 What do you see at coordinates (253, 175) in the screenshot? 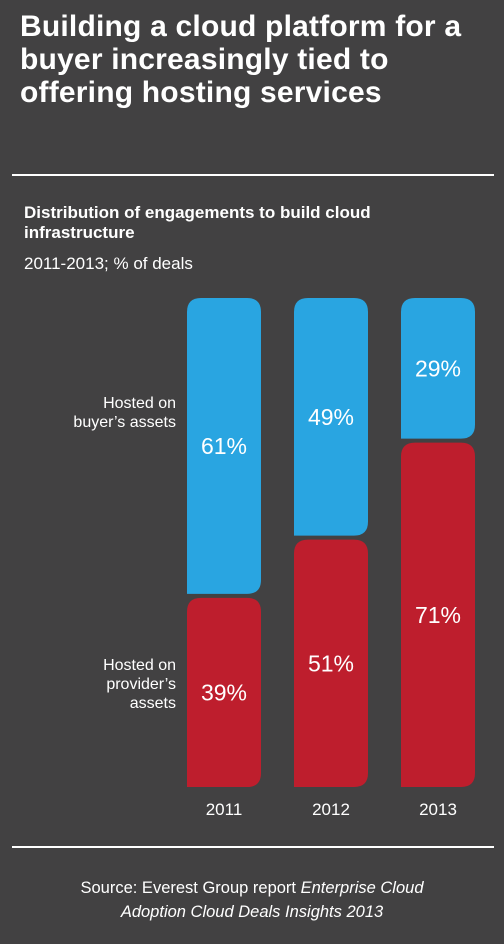
I see `top-divider` at bounding box center [253, 175].